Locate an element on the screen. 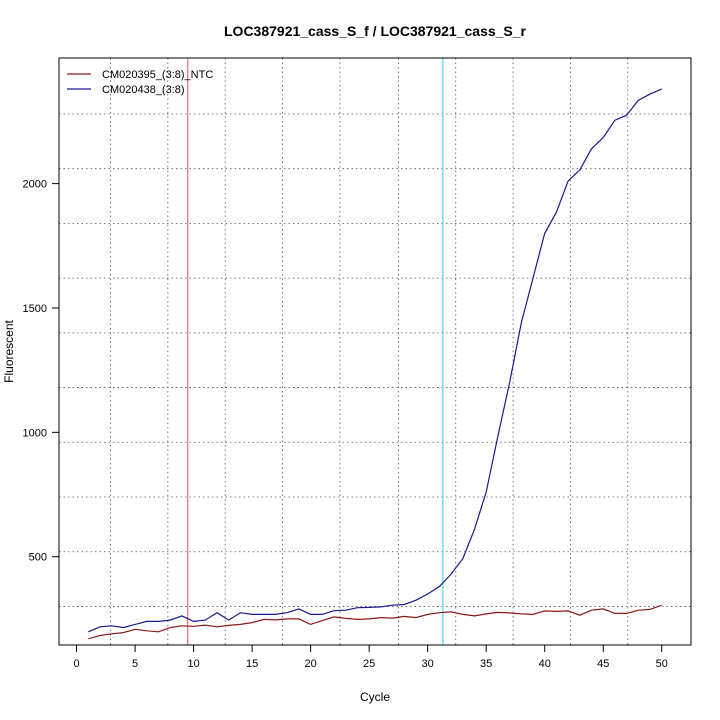 The width and height of the screenshot is (720, 720). x-tick-label-50: 50 is located at coordinates (662, 664).